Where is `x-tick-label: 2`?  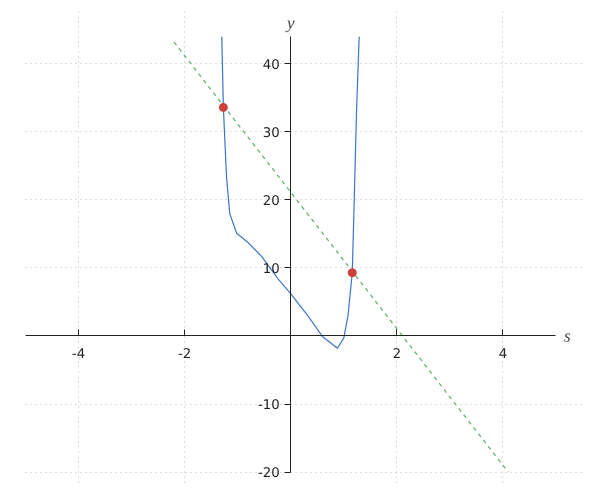 x-tick-label: 2 is located at coordinates (397, 354).